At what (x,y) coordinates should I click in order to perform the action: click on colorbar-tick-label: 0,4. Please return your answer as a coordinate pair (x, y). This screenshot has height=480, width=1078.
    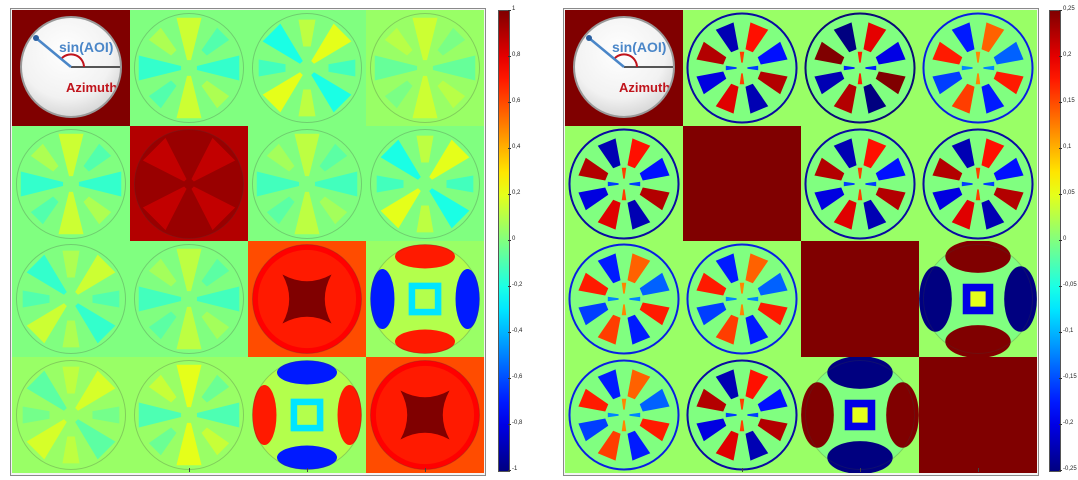
    Looking at the image, I should click on (516, 147).